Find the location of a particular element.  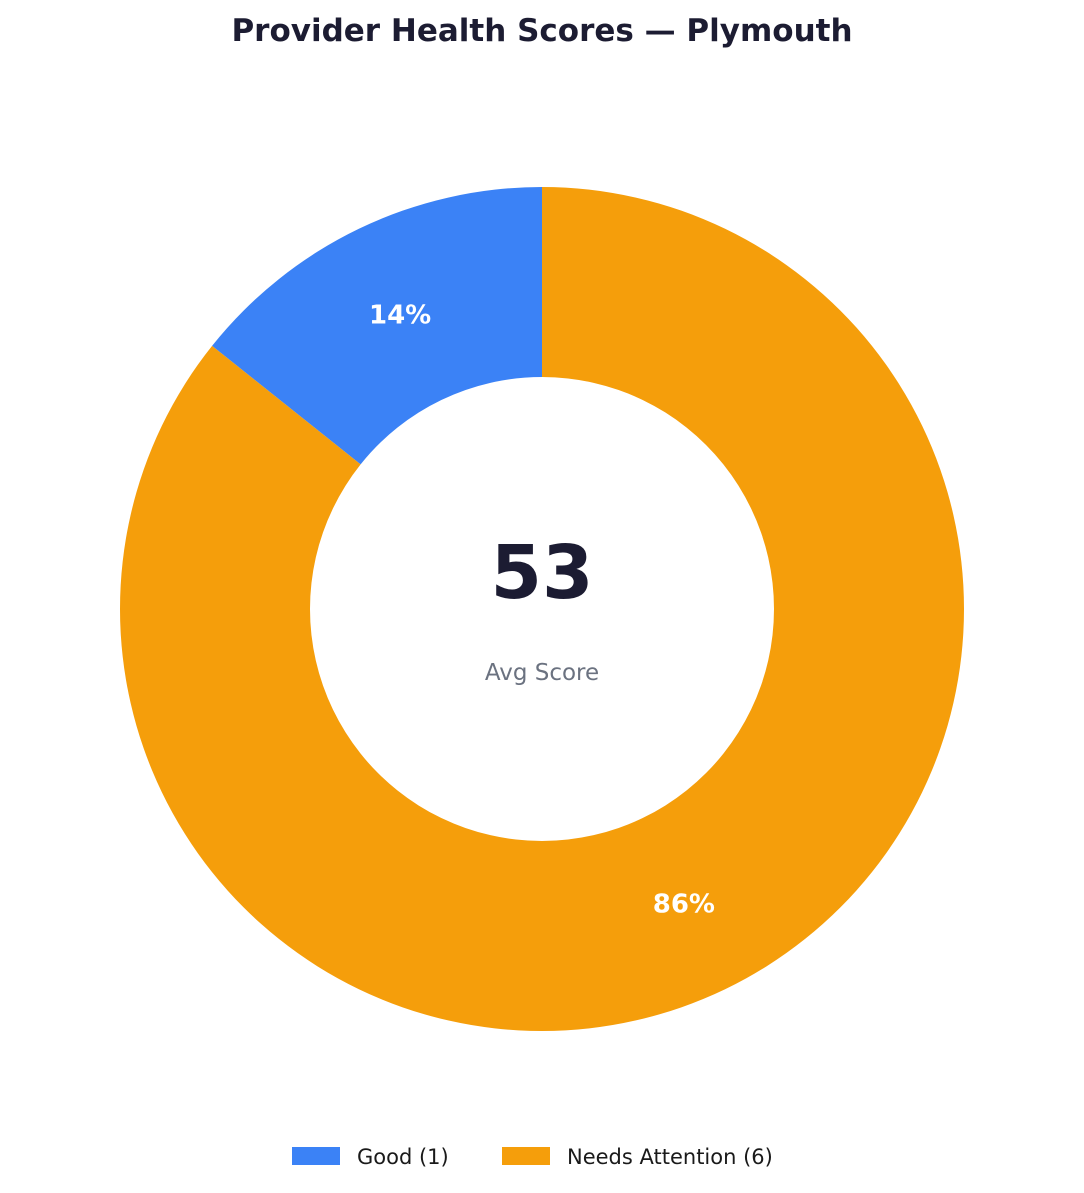

center-value: 53 is located at coordinates (542, 573).